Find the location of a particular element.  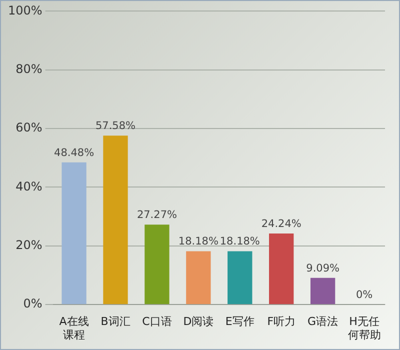

x-tick-label: E写作 is located at coordinates (239, 321).